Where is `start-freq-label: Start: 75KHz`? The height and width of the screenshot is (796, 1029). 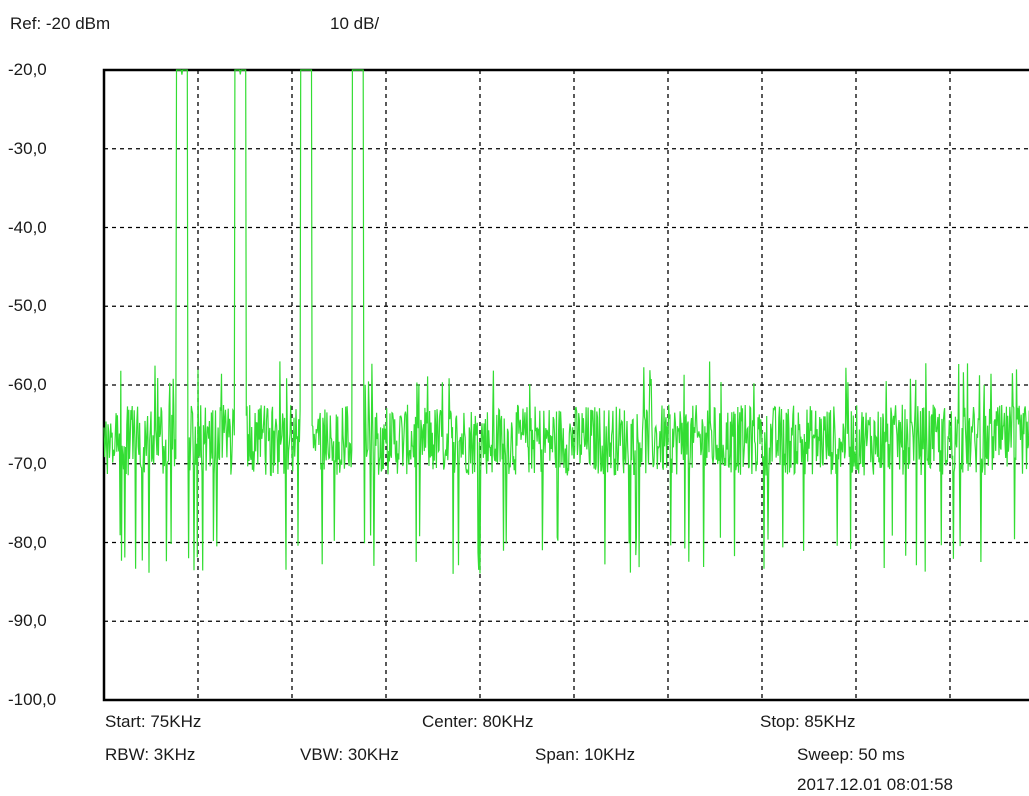 start-freq-label: Start: 75KHz is located at coordinates (153, 721).